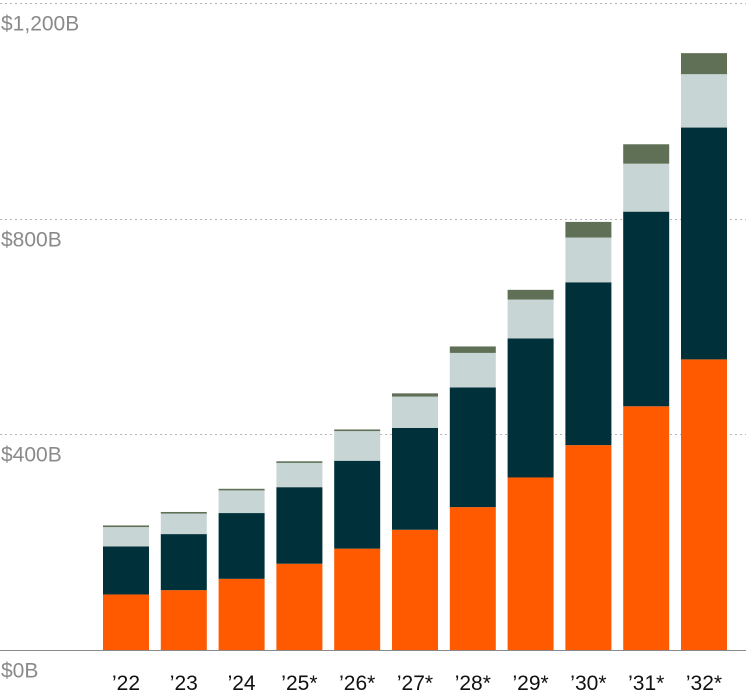 The height and width of the screenshot is (698, 746). Describe the element at coordinates (357, 683) in the screenshot. I see `x-tick-label: ’26*` at that location.